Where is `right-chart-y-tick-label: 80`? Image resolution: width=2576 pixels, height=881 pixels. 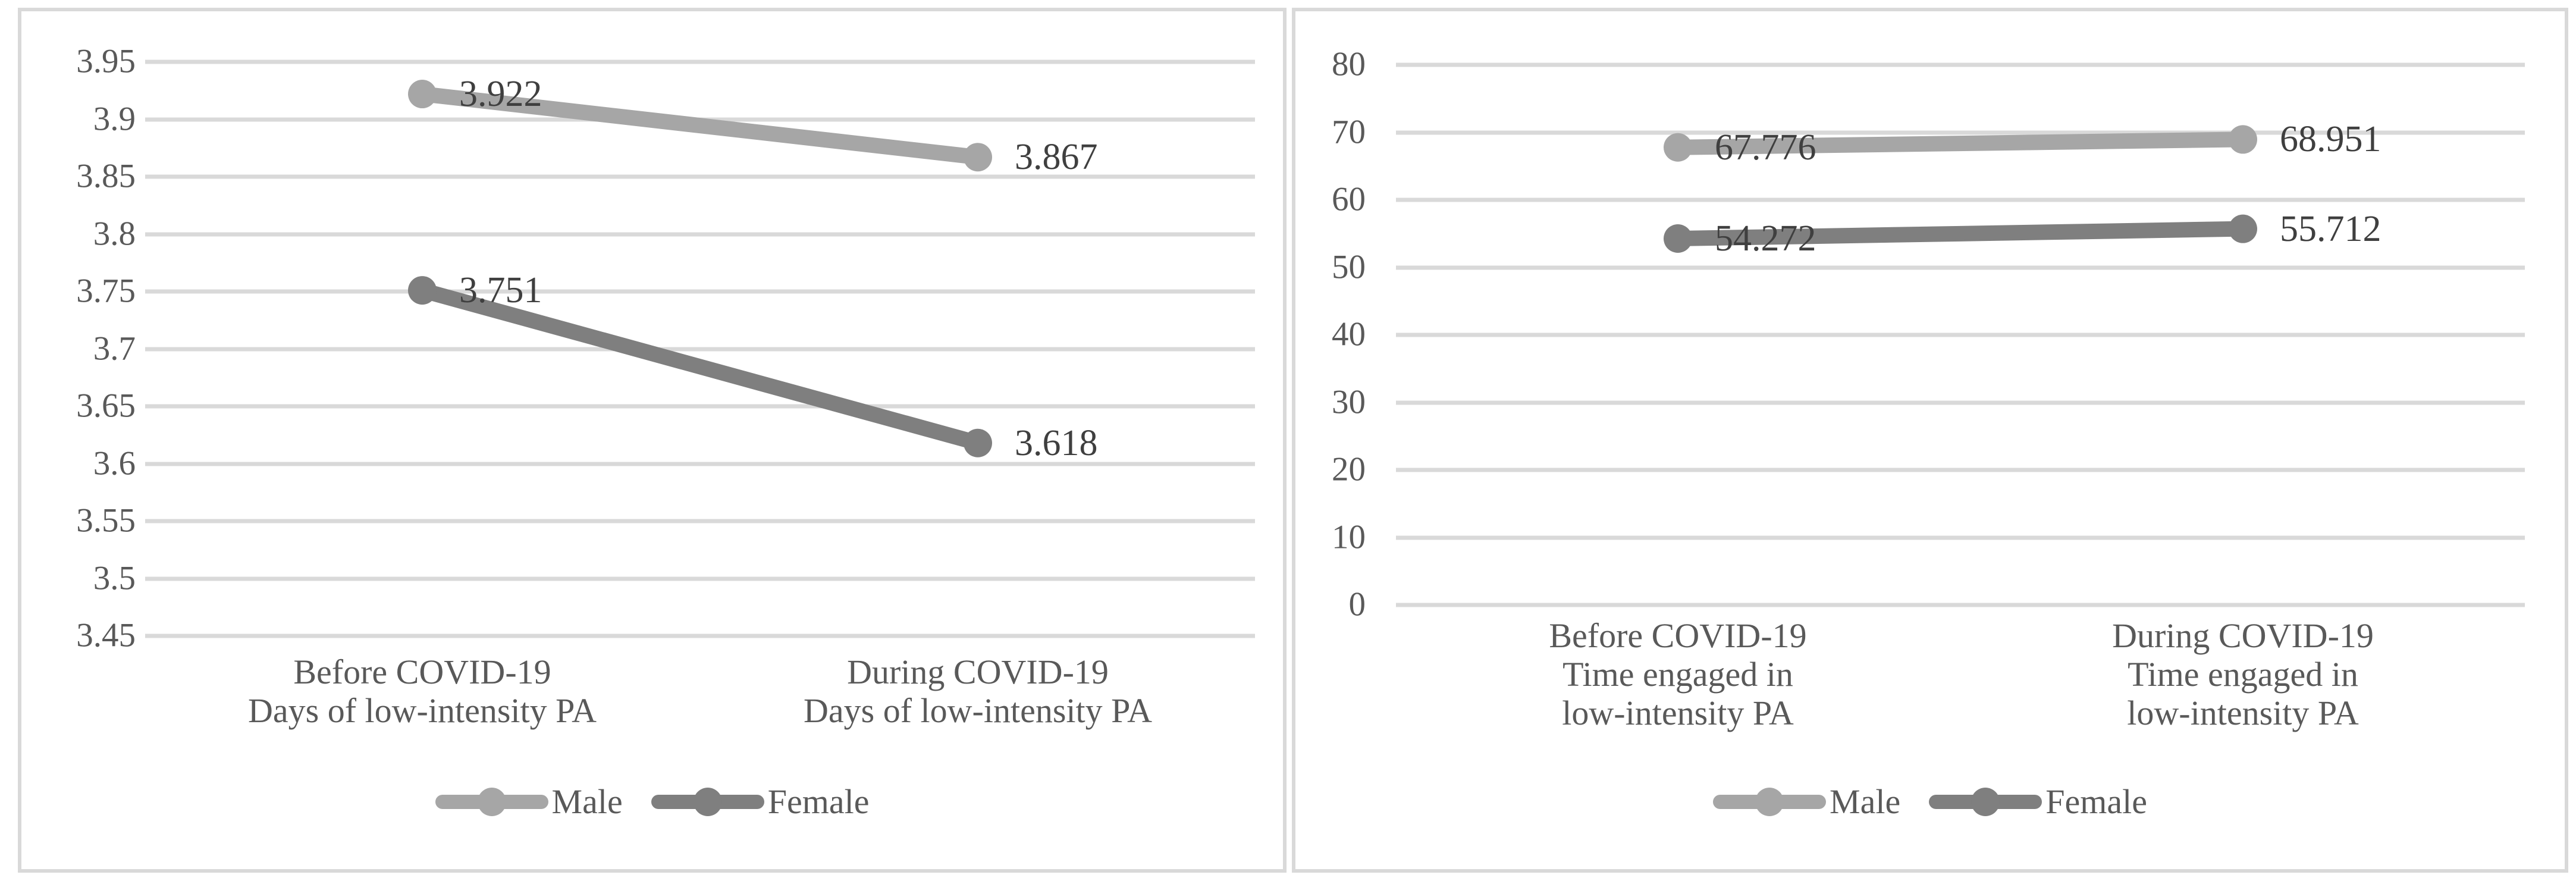
right-chart-y-tick-label: 80 is located at coordinates (1349, 64).